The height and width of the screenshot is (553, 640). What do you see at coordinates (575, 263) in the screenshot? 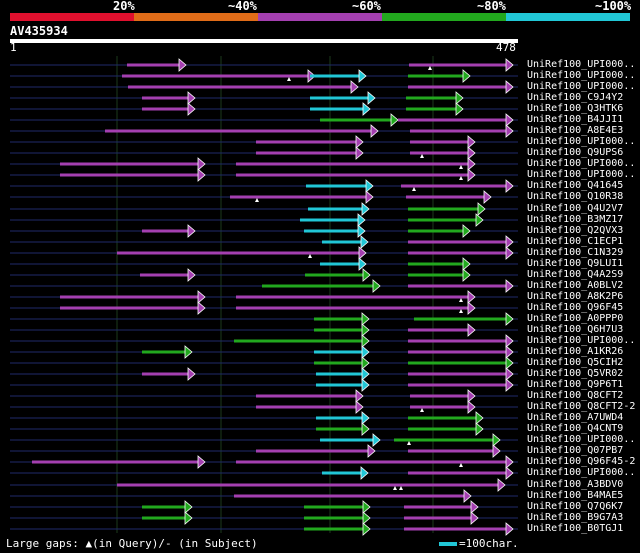
I see `hit-label: UniRef100_Q9LUI1` at bounding box center [575, 263].